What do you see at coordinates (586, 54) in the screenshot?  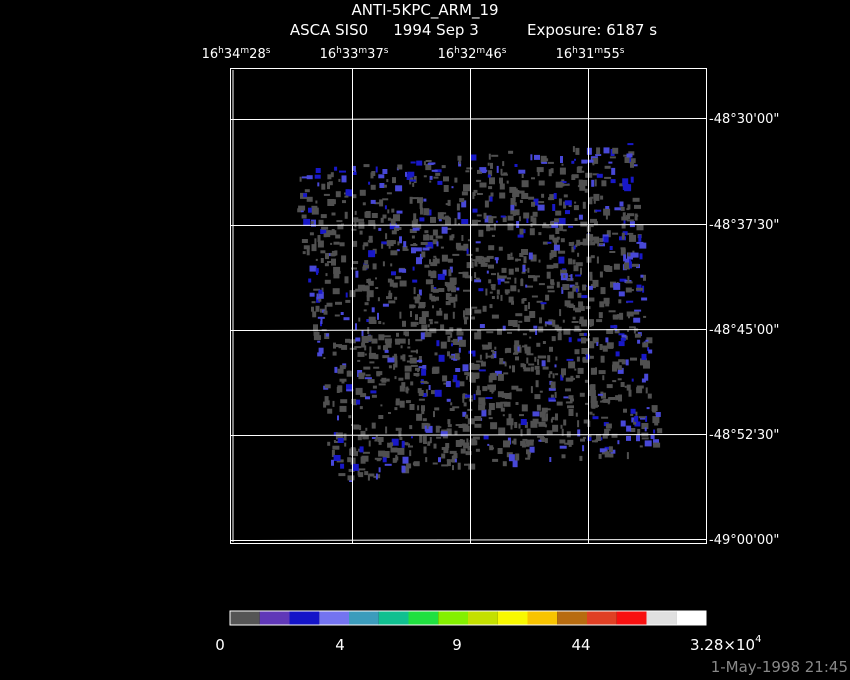 I see `ra-value: 31` at bounding box center [586, 54].